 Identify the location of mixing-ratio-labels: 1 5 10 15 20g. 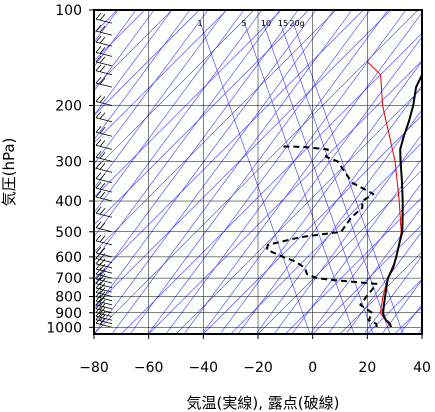
(250, 23).